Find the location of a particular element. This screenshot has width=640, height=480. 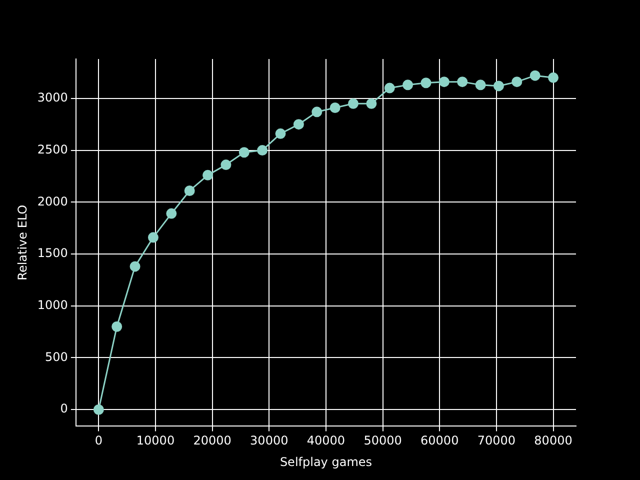

y-tick-label: 2500 is located at coordinates (52, 149).